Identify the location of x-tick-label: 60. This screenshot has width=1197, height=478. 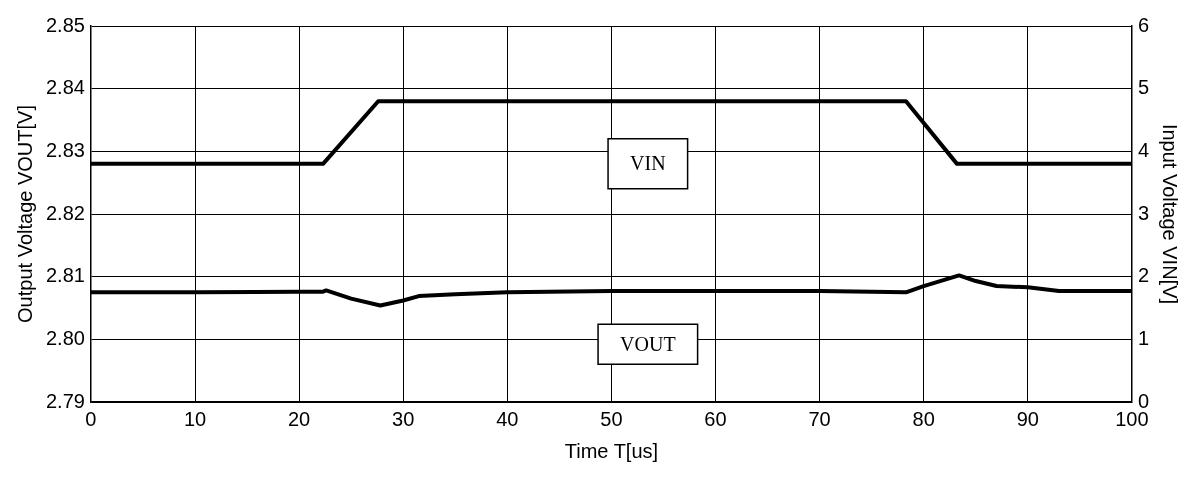
(715, 418).